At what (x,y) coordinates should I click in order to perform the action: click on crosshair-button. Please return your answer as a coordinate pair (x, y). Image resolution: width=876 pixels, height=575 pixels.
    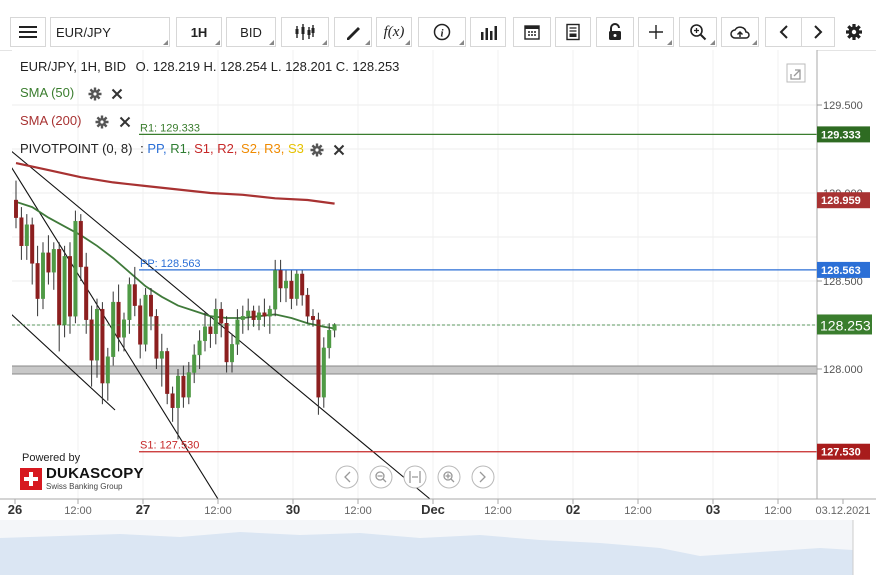
    Looking at the image, I should click on (656, 32).